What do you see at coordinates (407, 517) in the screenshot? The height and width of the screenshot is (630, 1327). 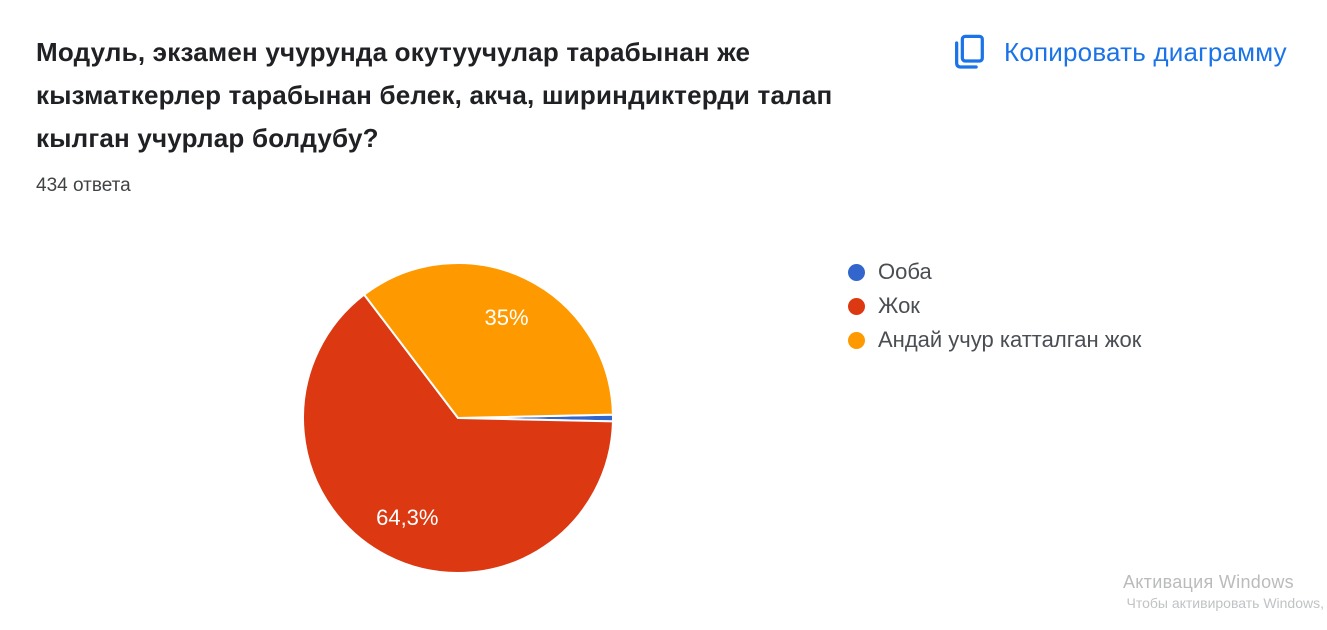 I see `pie-slice-label: 64,3%` at bounding box center [407, 517].